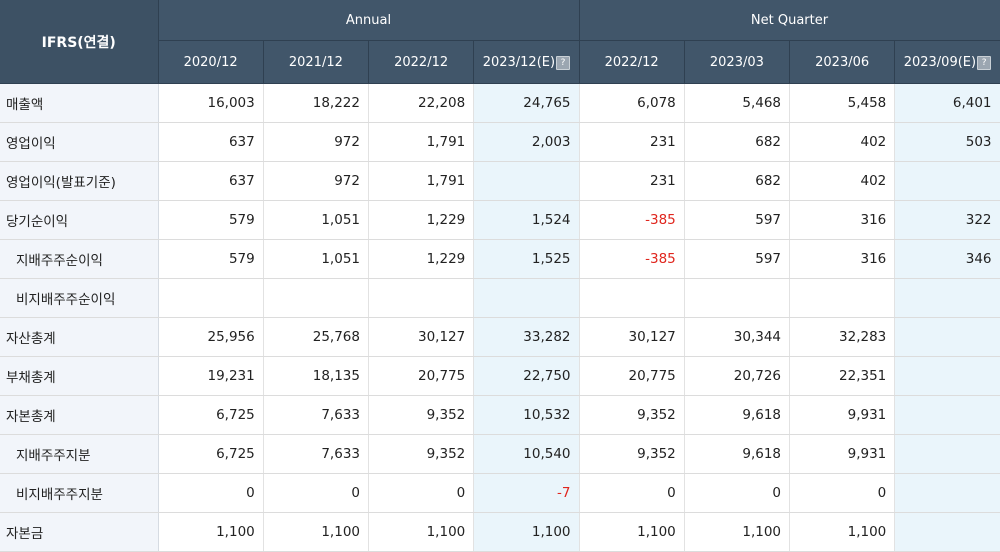  Describe the element at coordinates (421, 103) in the screenshot. I see `value-cell: 22,208` at that location.